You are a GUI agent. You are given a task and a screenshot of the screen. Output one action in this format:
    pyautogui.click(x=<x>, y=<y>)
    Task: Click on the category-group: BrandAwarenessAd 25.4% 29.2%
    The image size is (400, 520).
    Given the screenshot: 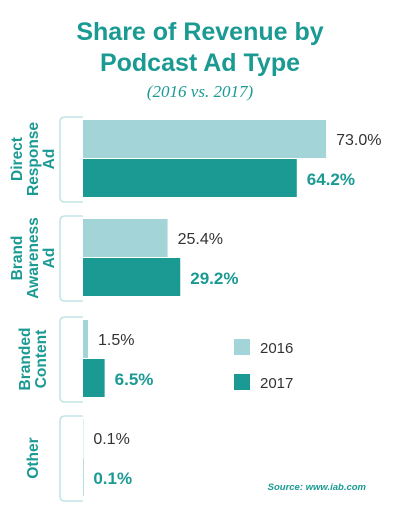 What is the action you would take?
    pyautogui.click(x=123, y=258)
    